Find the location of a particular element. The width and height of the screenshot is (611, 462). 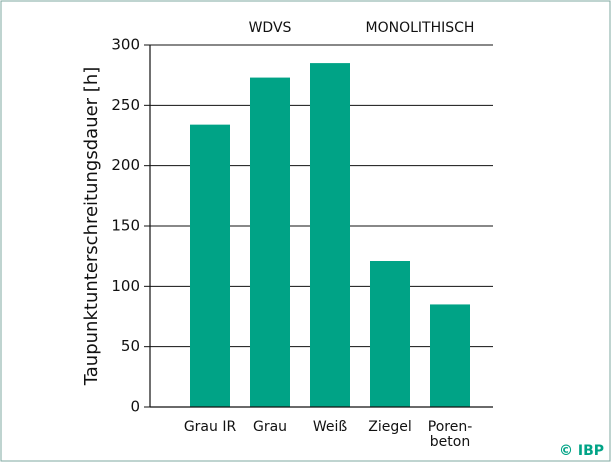

x-tick-label: Poren-beton is located at coordinates (450, 434).